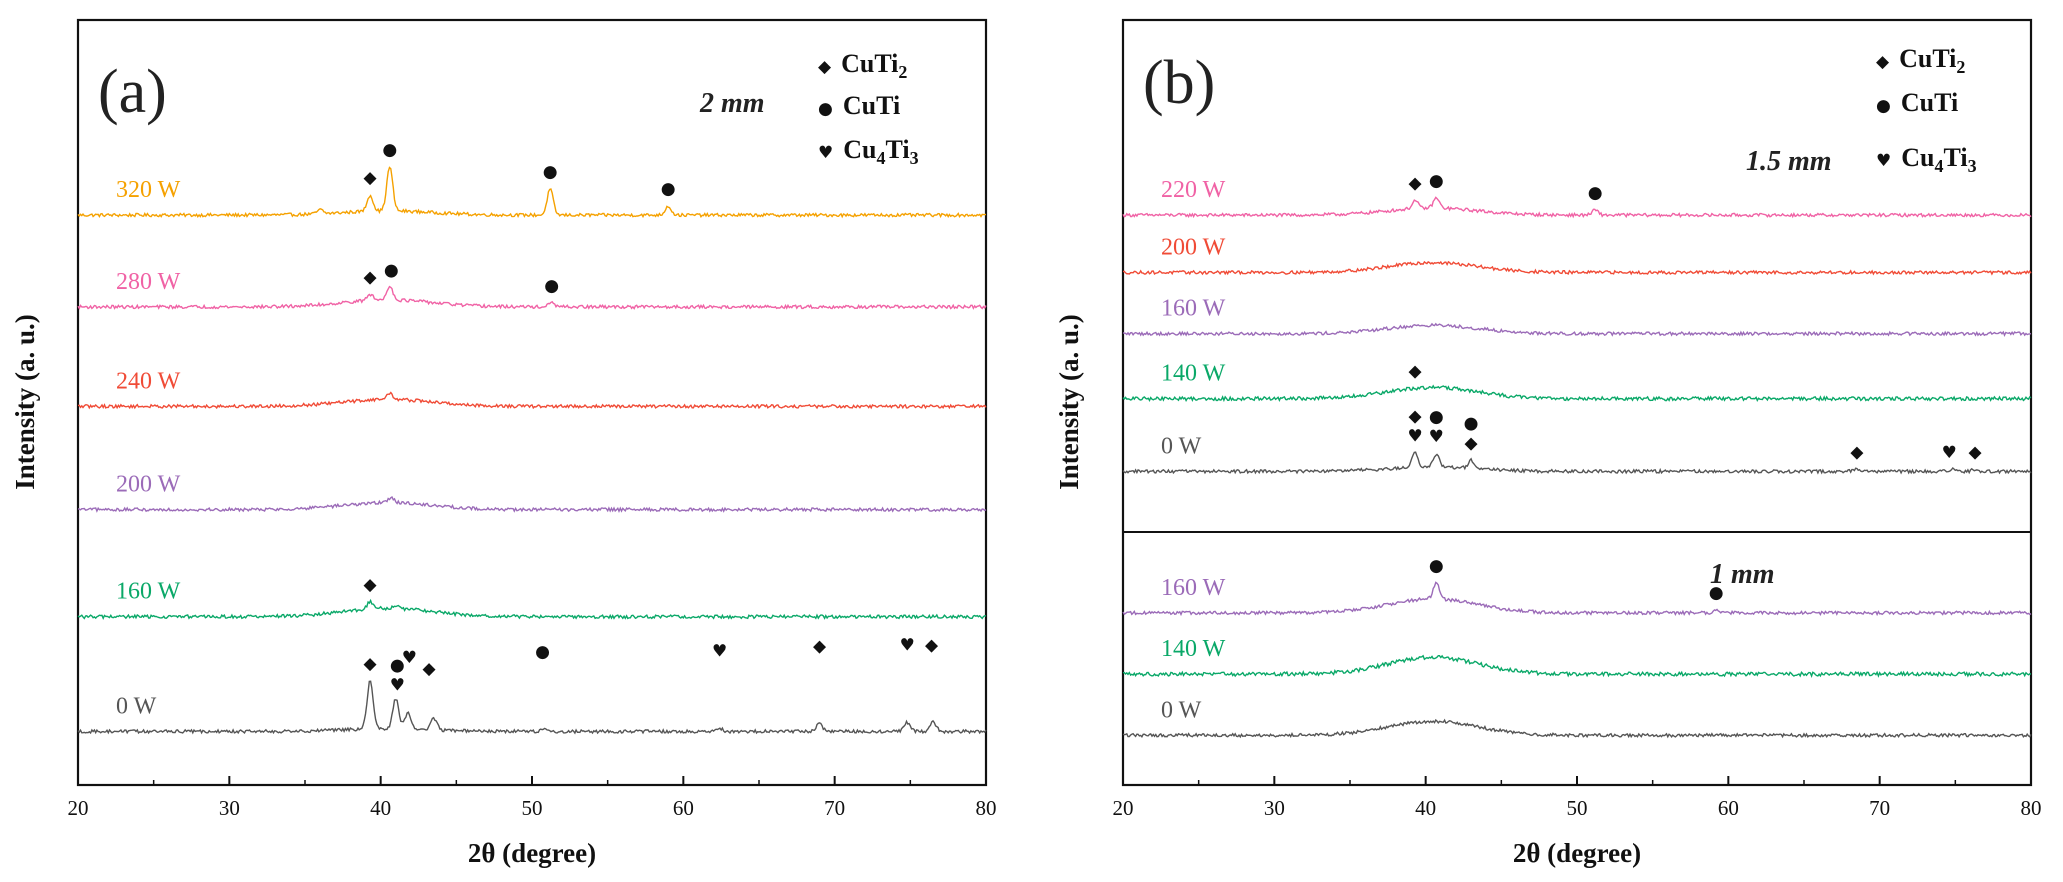 The width and height of the screenshot is (2063, 882). What do you see at coordinates (1883, 161) in the screenshot?
I see `legend-b-cu4ti3-symbol: ♥` at bounding box center [1883, 161].